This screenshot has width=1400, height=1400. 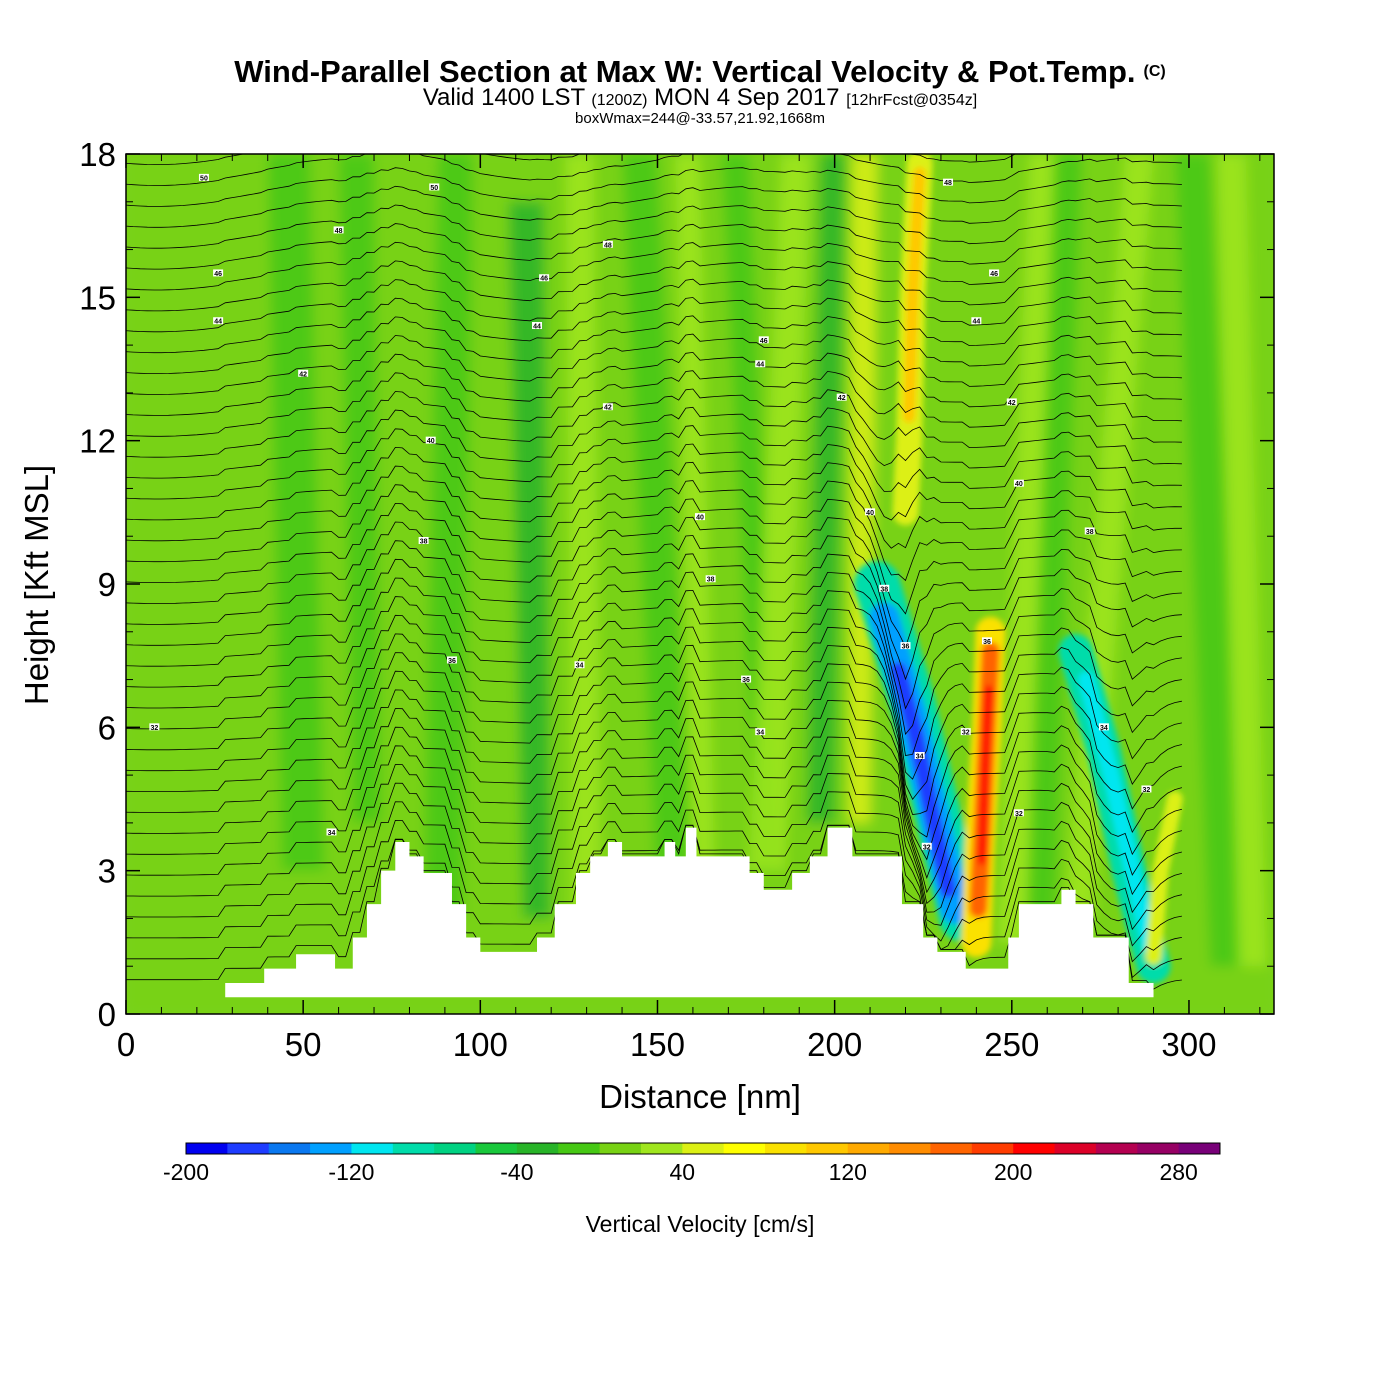 What do you see at coordinates (1011, 1044) in the screenshot?
I see `x-tick-label: 250` at bounding box center [1011, 1044].